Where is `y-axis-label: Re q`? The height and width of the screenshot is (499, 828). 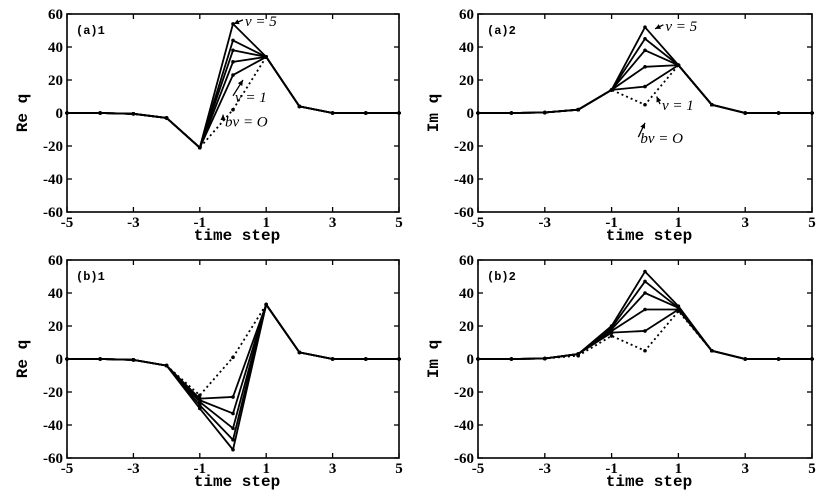 y-axis-label: Re q is located at coordinates (23, 113).